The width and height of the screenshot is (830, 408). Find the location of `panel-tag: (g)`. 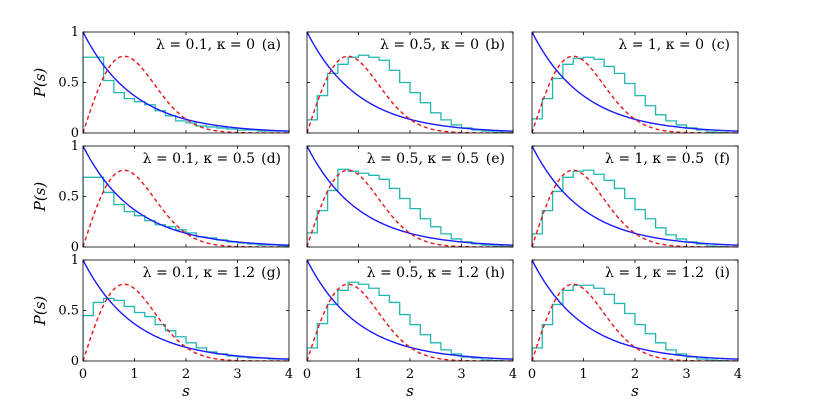

panel-tag: (g) is located at coordinates (271, 273).